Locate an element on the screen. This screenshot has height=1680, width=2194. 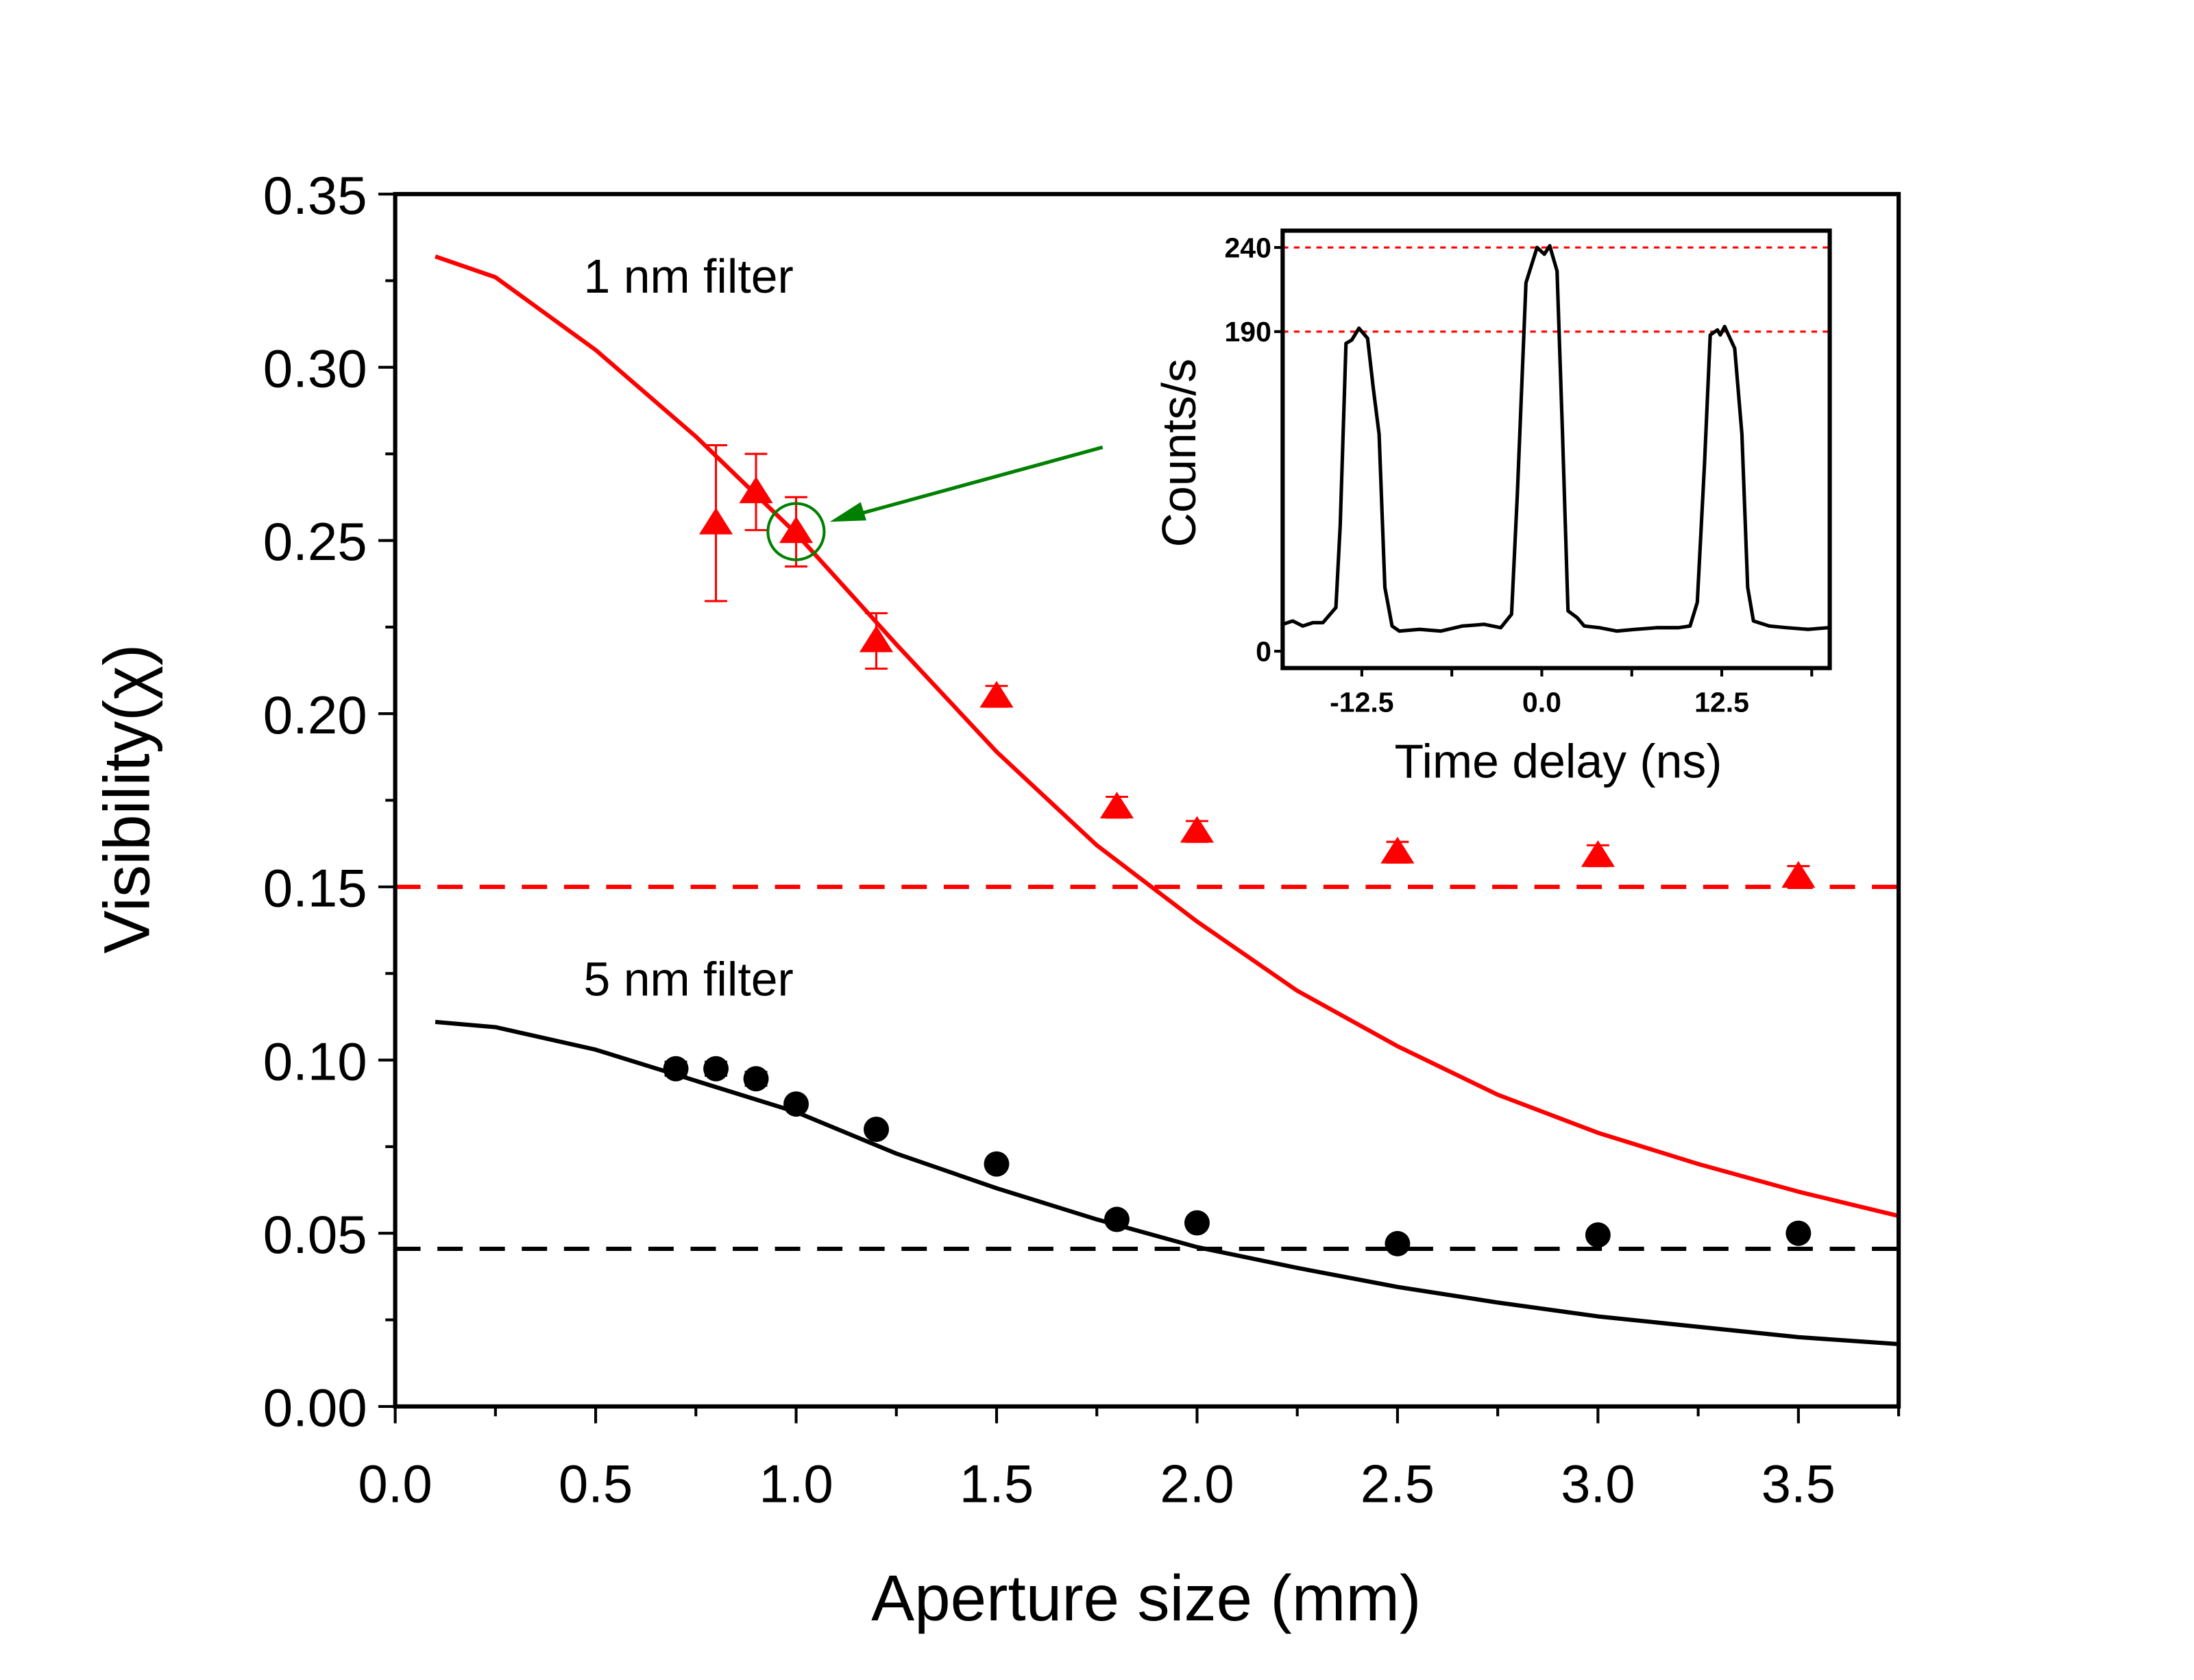
inset-y-axis-label: Counts/s is located at coordinates (1179, 452).